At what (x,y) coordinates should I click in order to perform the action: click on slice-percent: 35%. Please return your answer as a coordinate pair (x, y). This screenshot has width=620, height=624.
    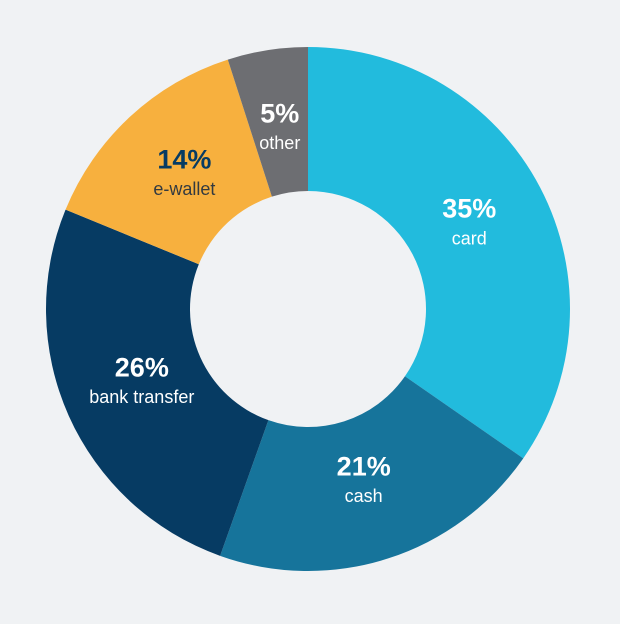
    Looking at the image, I should click on (469, 209).